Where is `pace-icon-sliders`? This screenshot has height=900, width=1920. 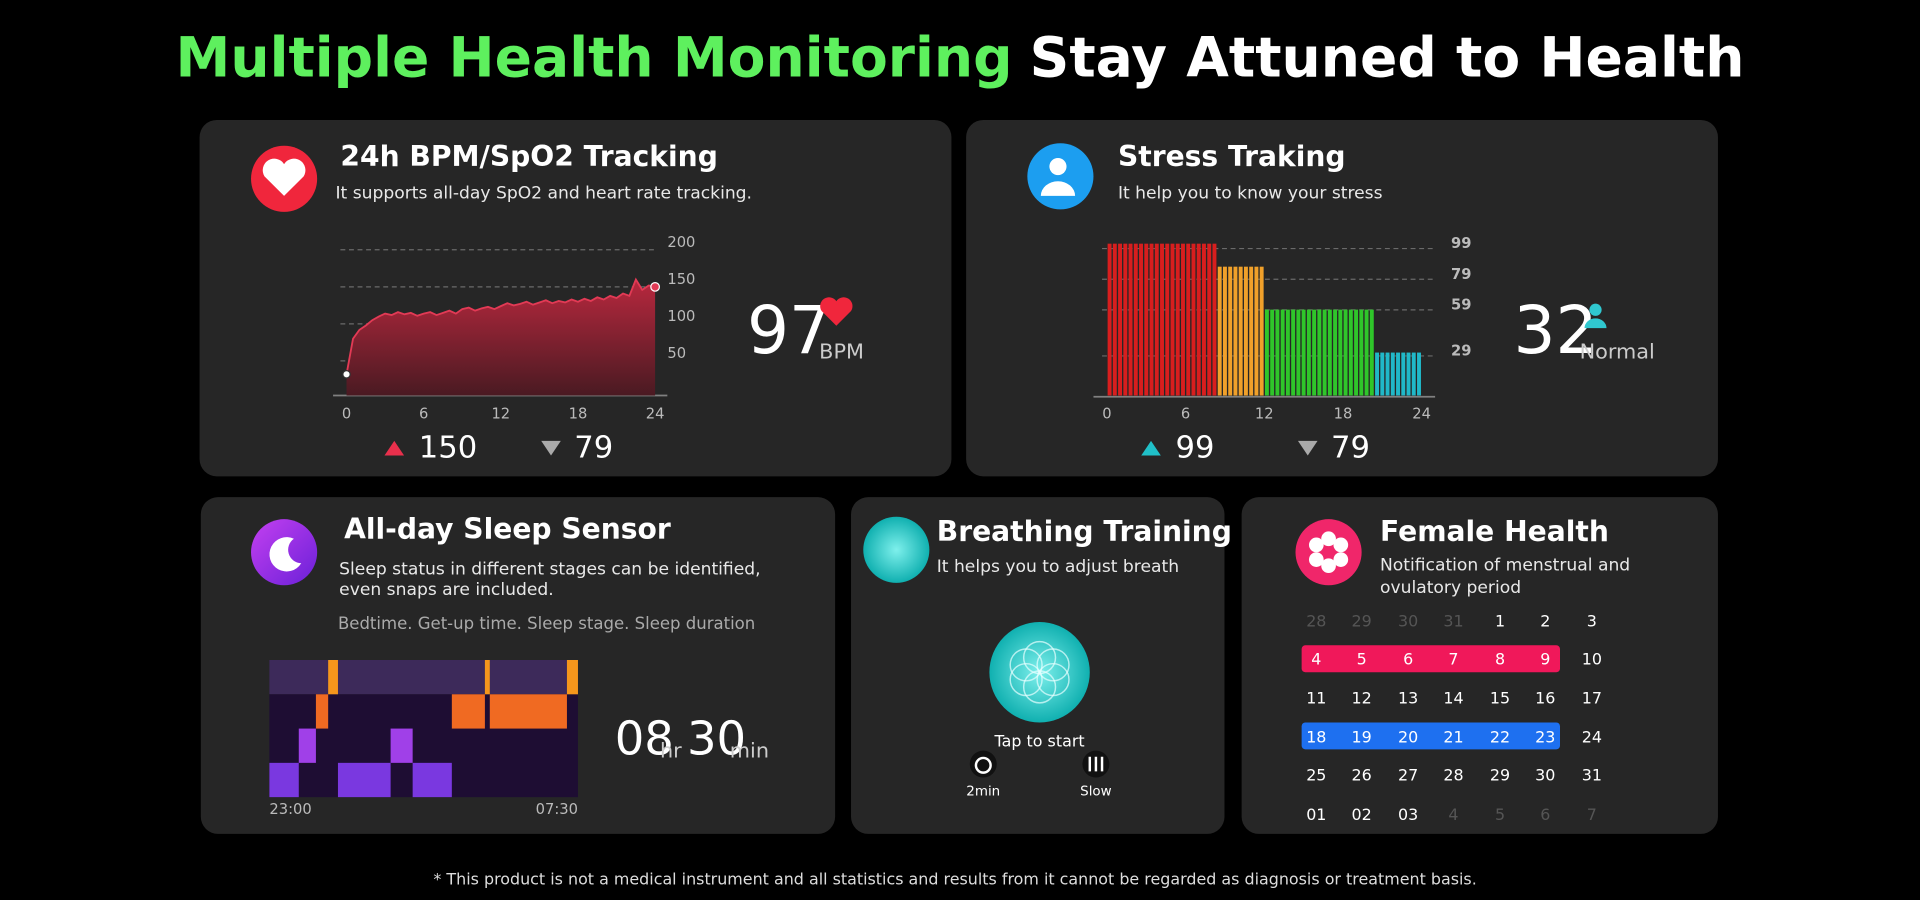 pace-icon-sliders is located at coordinates (1096, 764).